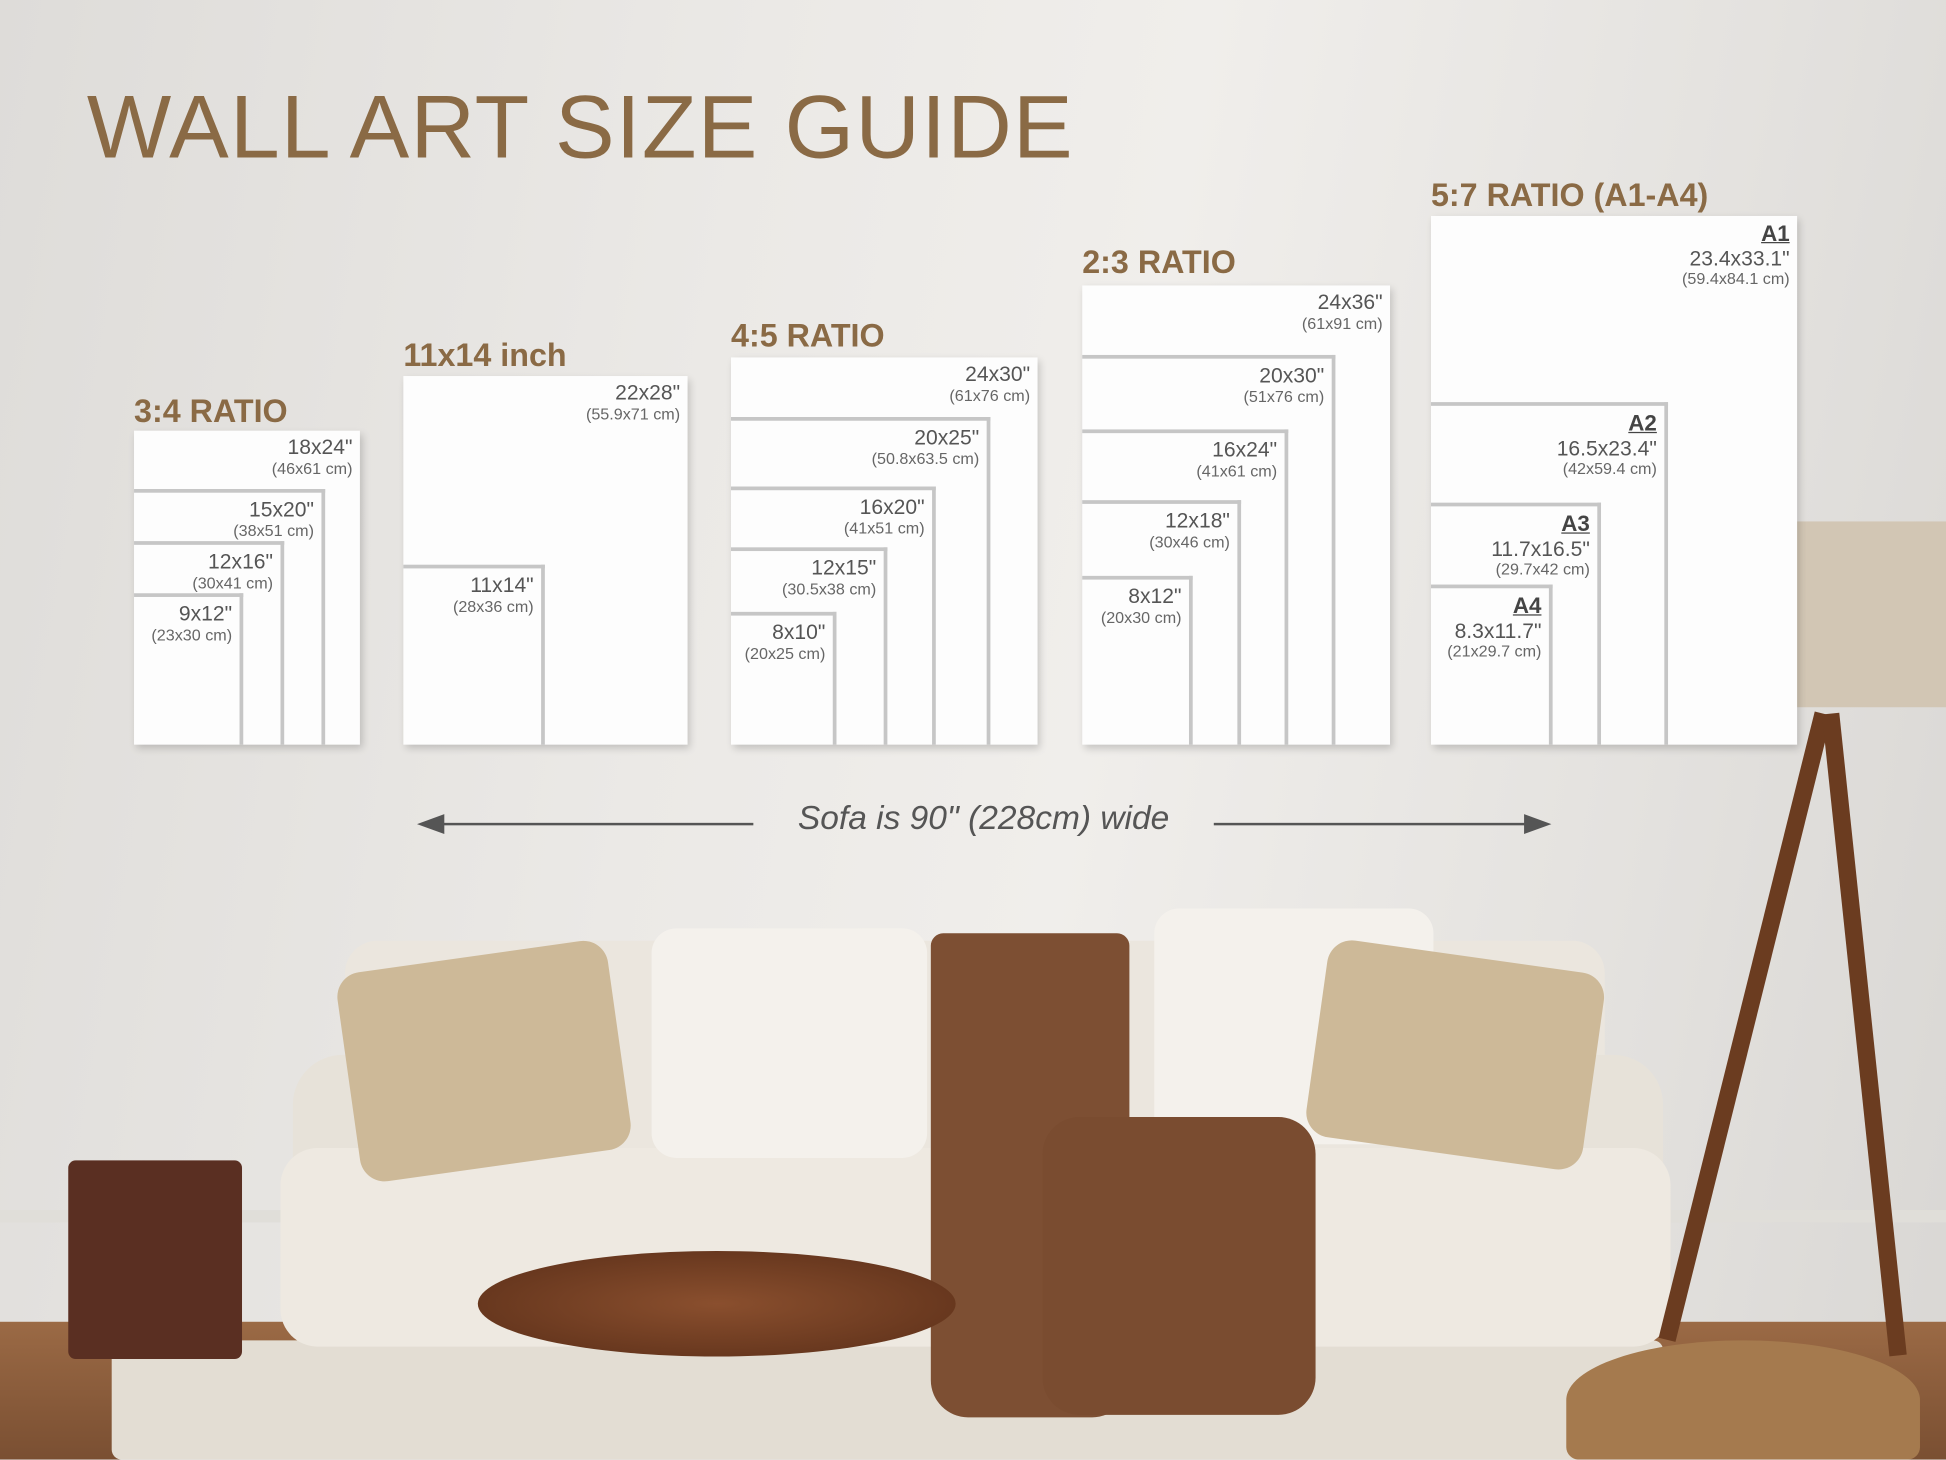 This screenshot has height=1460, width=1946. Describe the element at coordinates (844, 568) in the screenshot. I see `size-inches: 12x15"` at that location.